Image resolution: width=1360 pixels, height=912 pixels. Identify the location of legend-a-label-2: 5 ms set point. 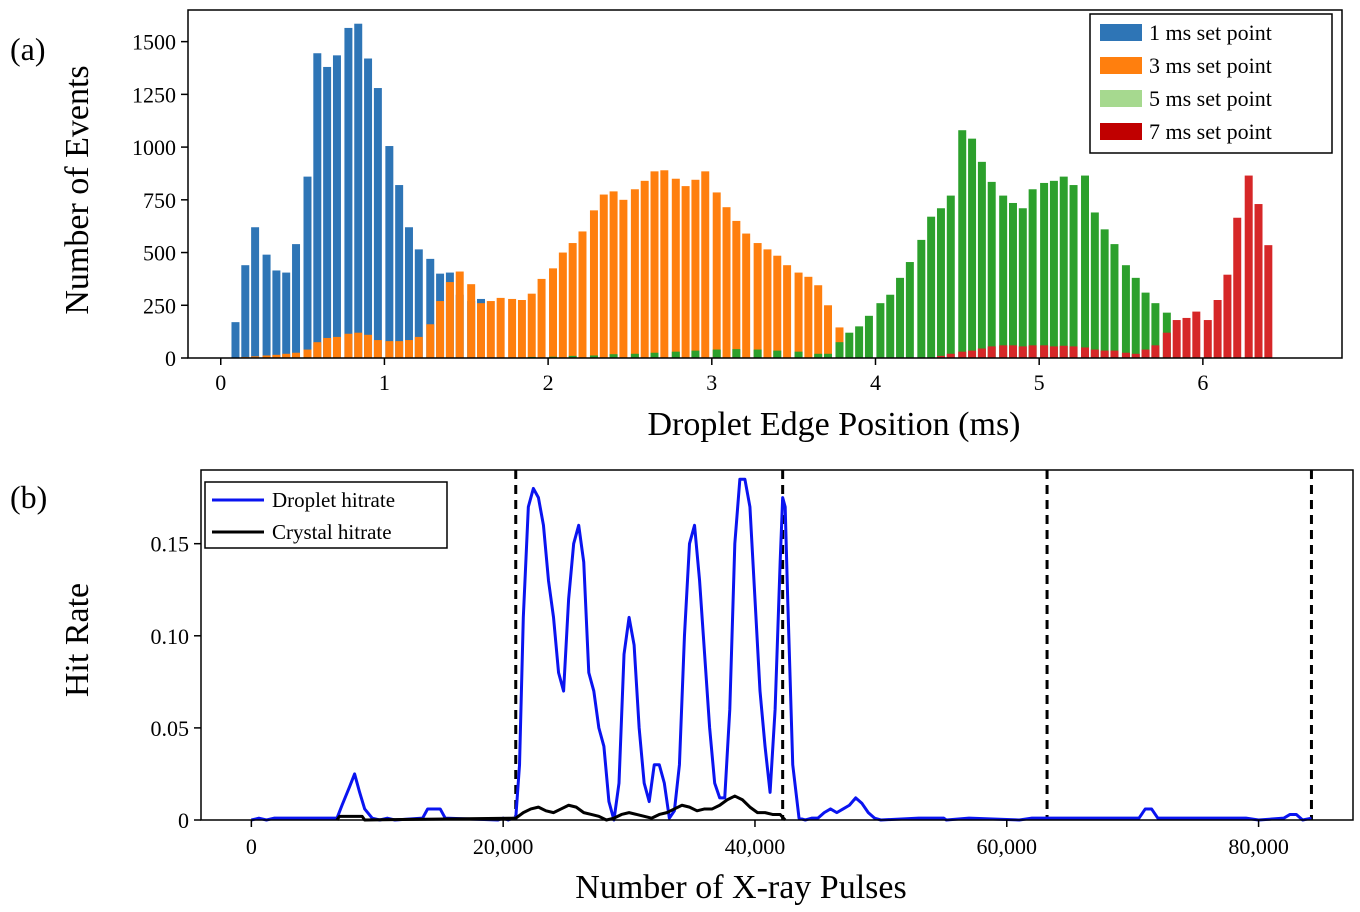
(1210, 98).